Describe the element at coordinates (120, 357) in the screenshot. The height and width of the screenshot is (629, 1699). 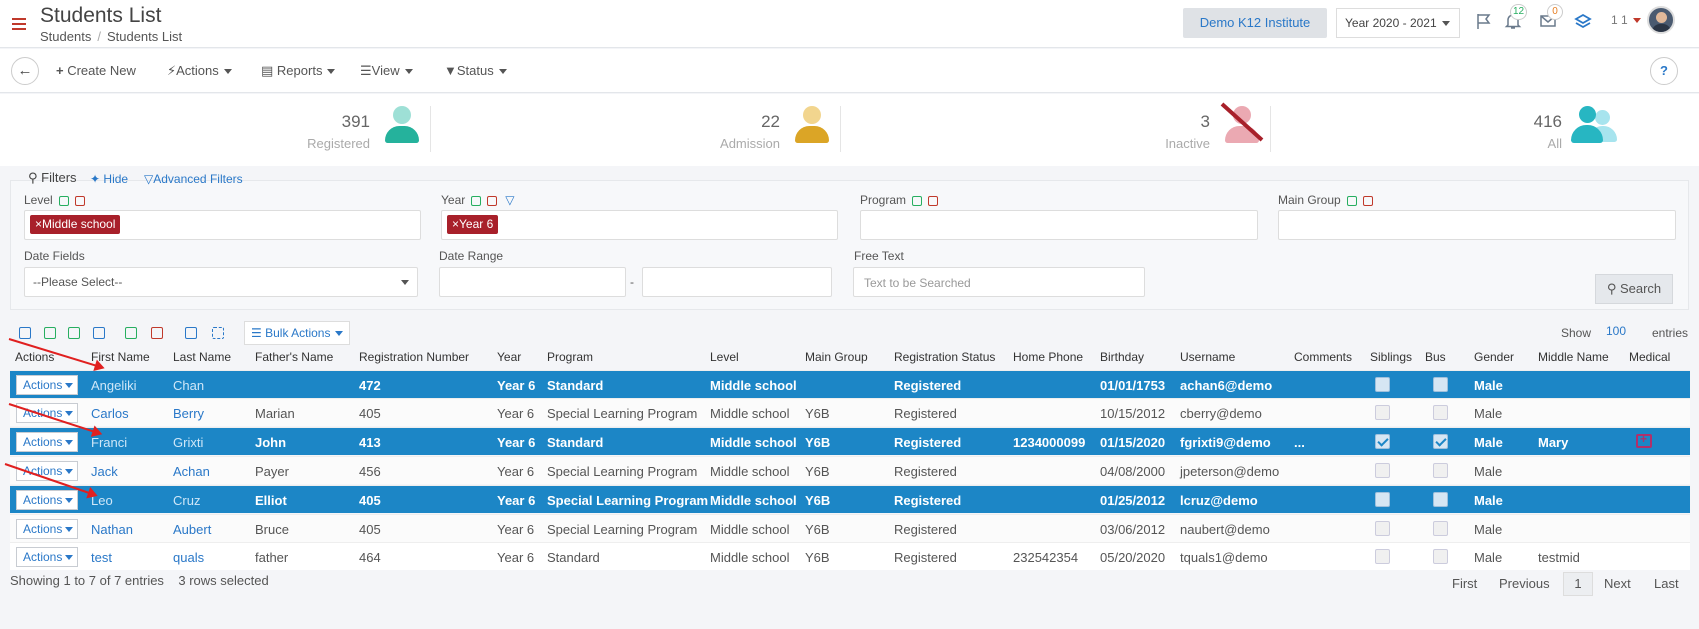
I see `column-header: First Name` at that location.